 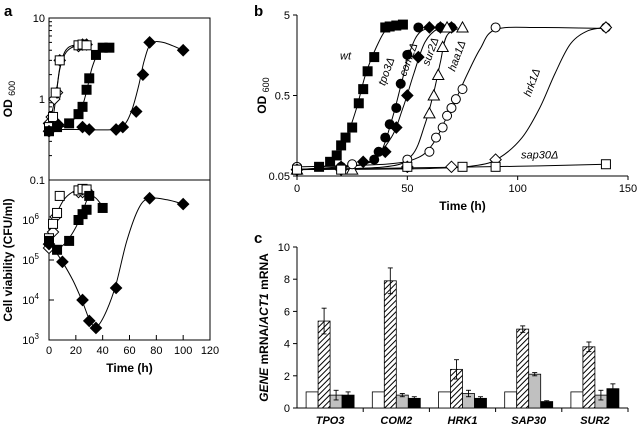 What do you see at coordinates (263, 95) in the screenshot?
I see `panel-b-ylabel: OD 600` at bounding box center [263, 95].